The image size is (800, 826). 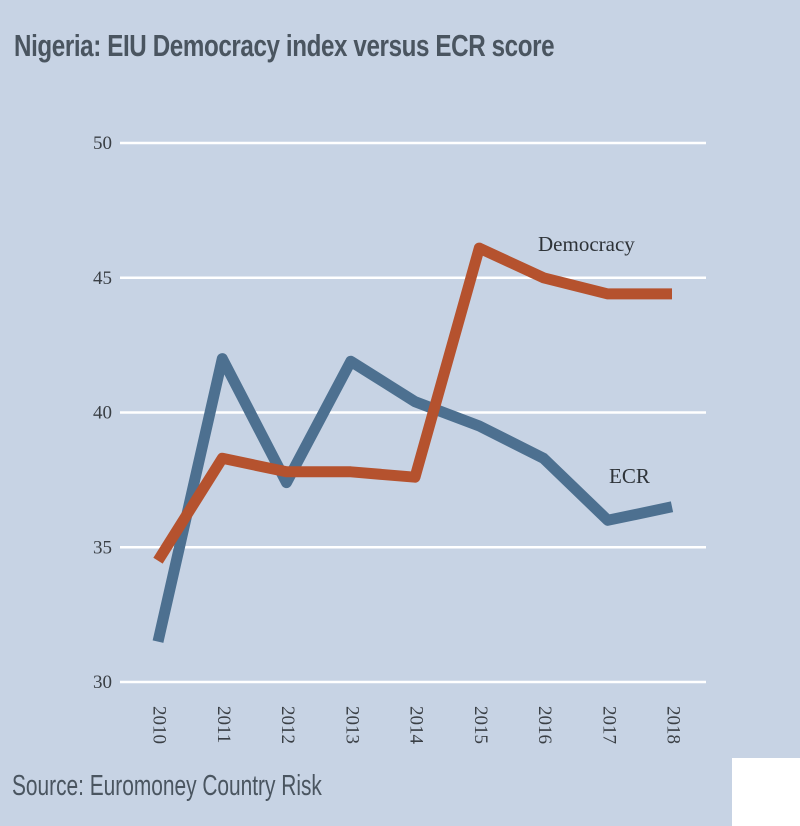 I want to click on x-tick-label: 2013, so click(x=351, y=725).